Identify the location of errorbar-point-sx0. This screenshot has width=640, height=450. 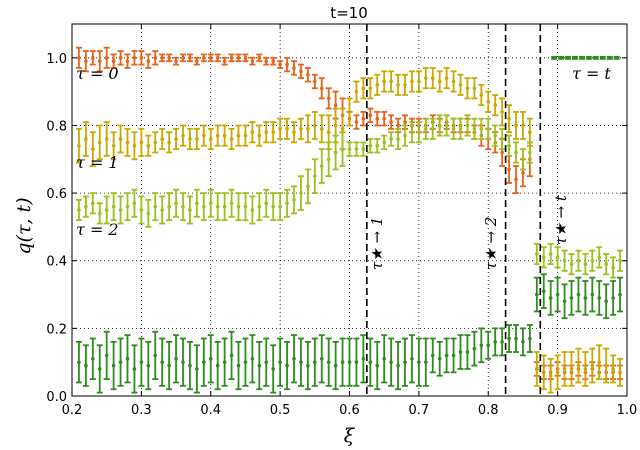
(588, 57).